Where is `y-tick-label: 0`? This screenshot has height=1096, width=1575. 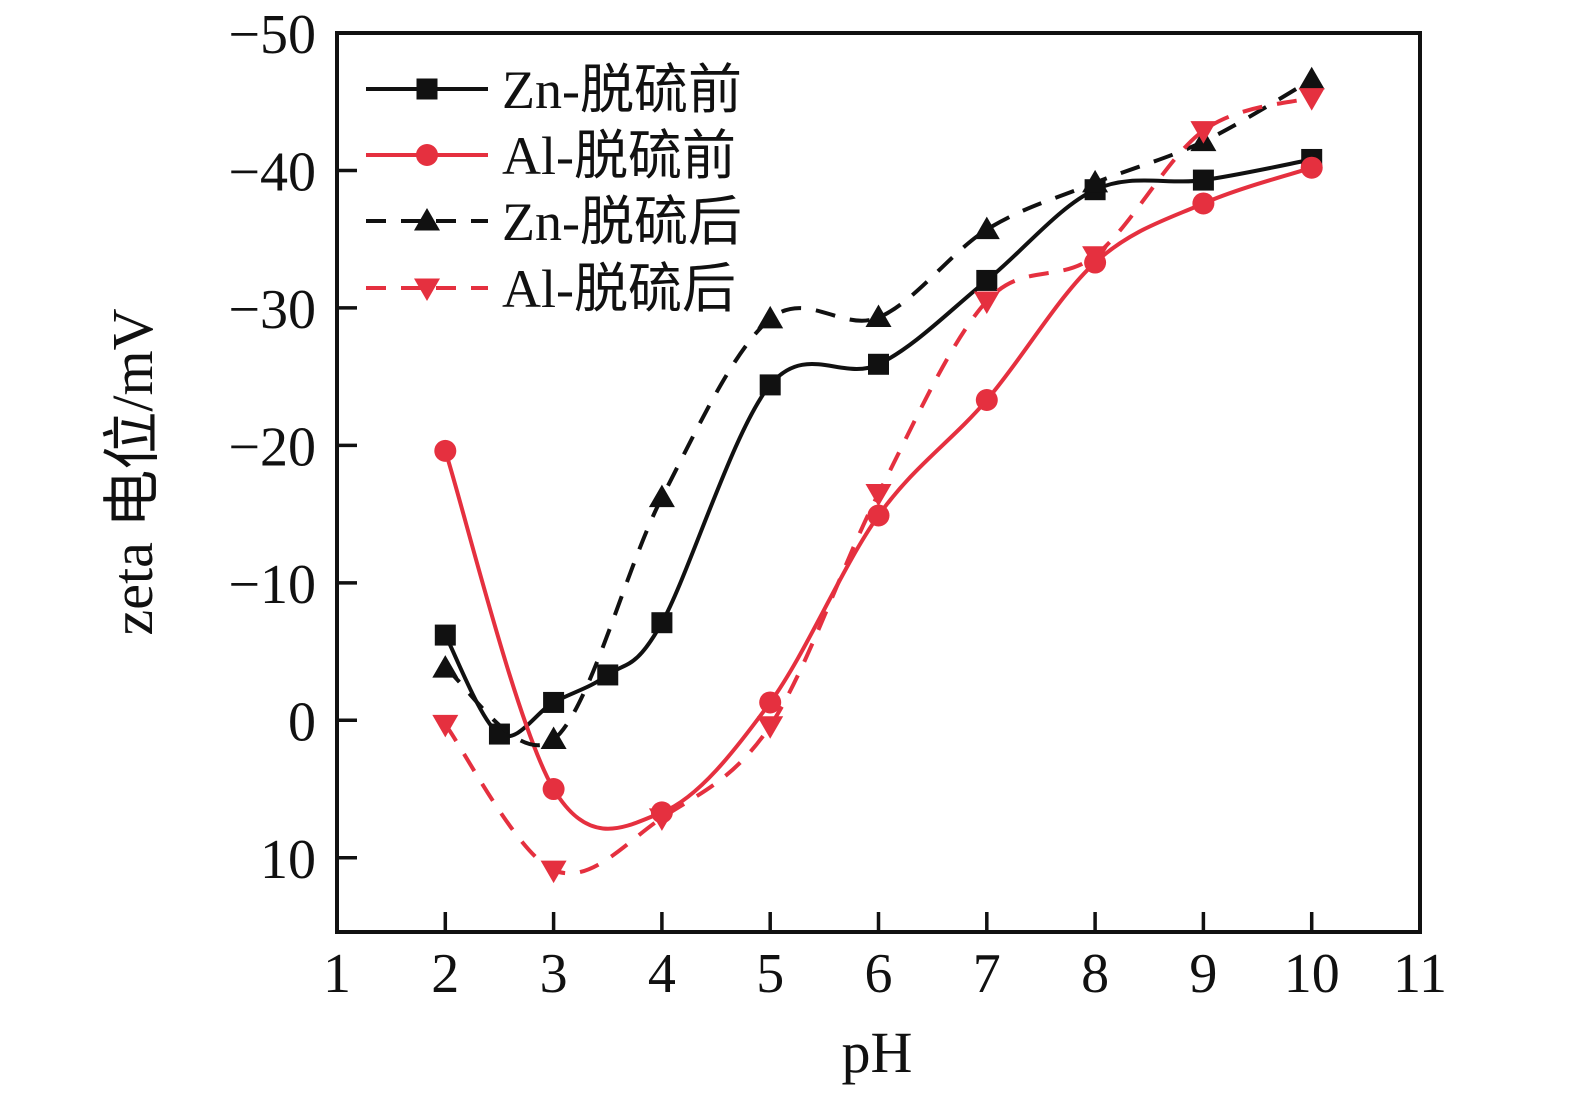
y-tick-label: 0 is located at coordinates (302, 722).